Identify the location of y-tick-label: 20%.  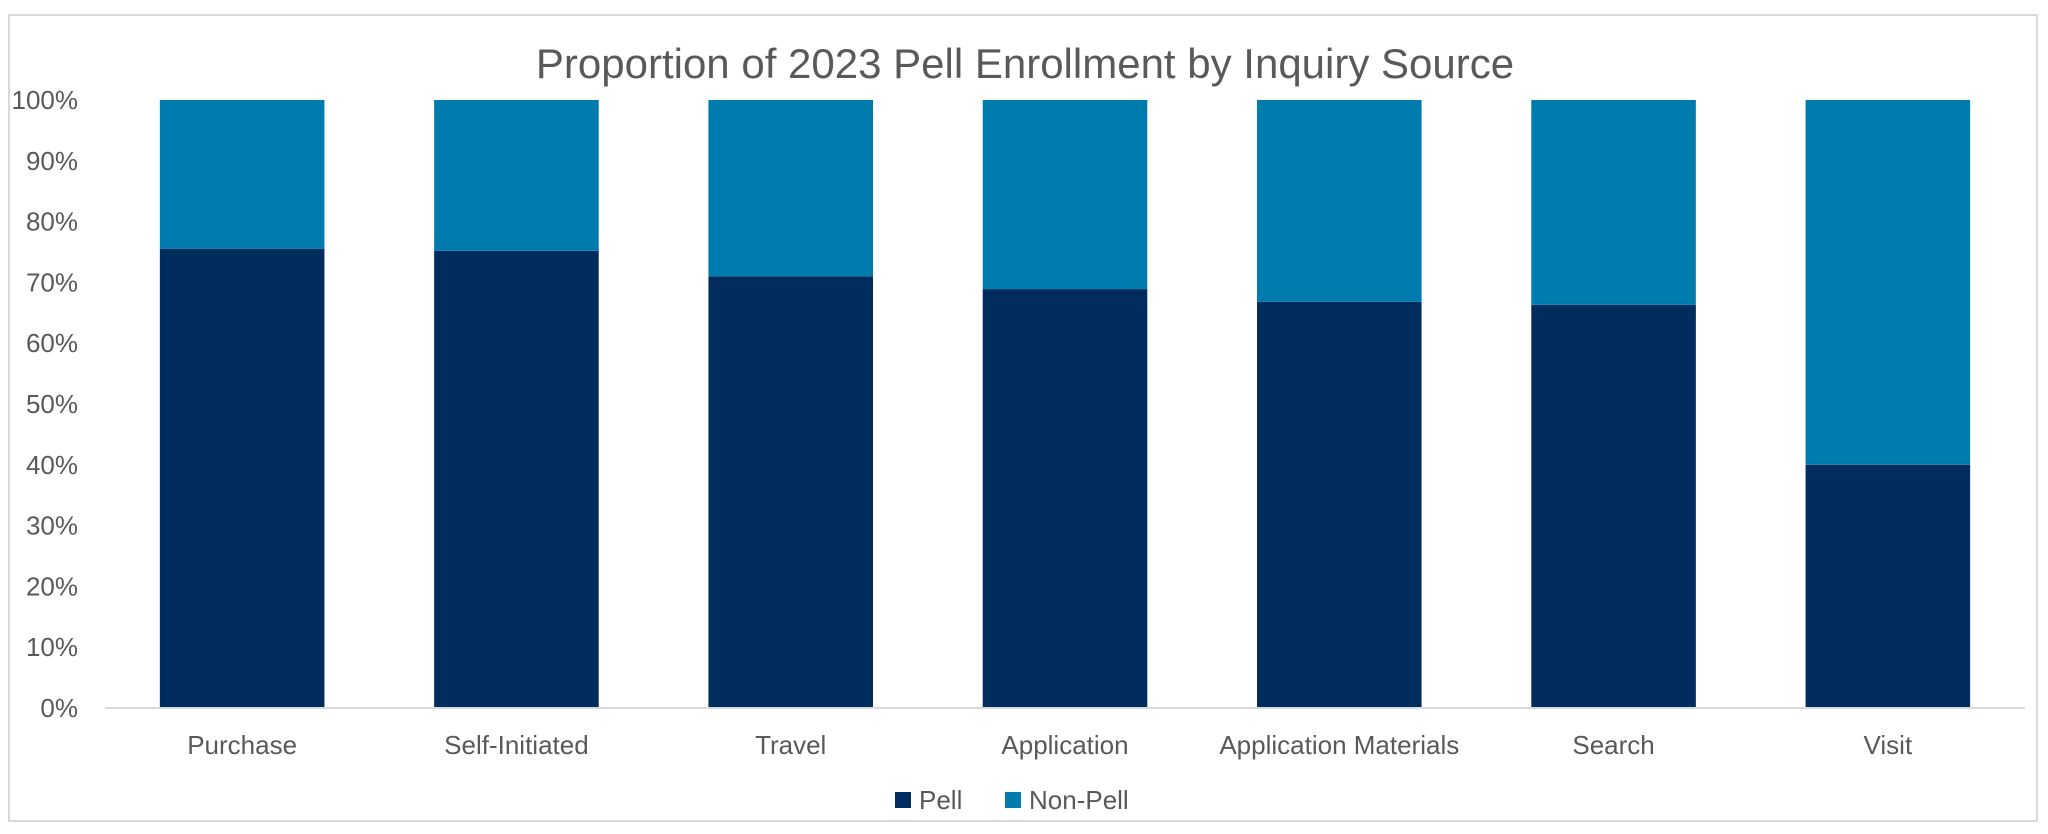
(52, 586).